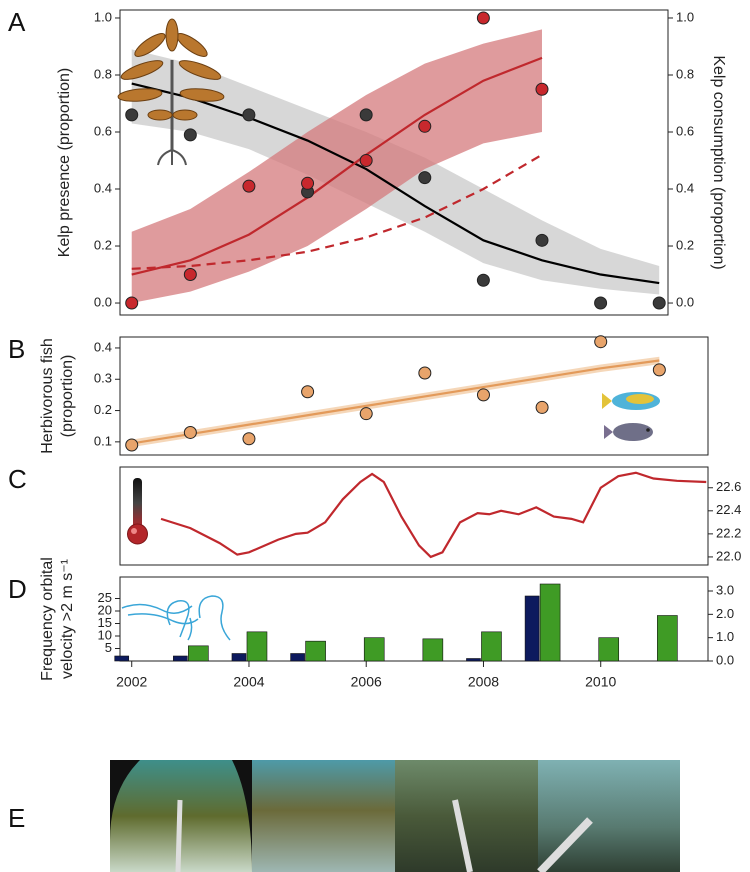 The width and height of the screenshot is (750, 872). What do you see at coordinates (366, 682) in the screenshot?
I see `x-tick-label: 2006` at bounding box center [366, 682].